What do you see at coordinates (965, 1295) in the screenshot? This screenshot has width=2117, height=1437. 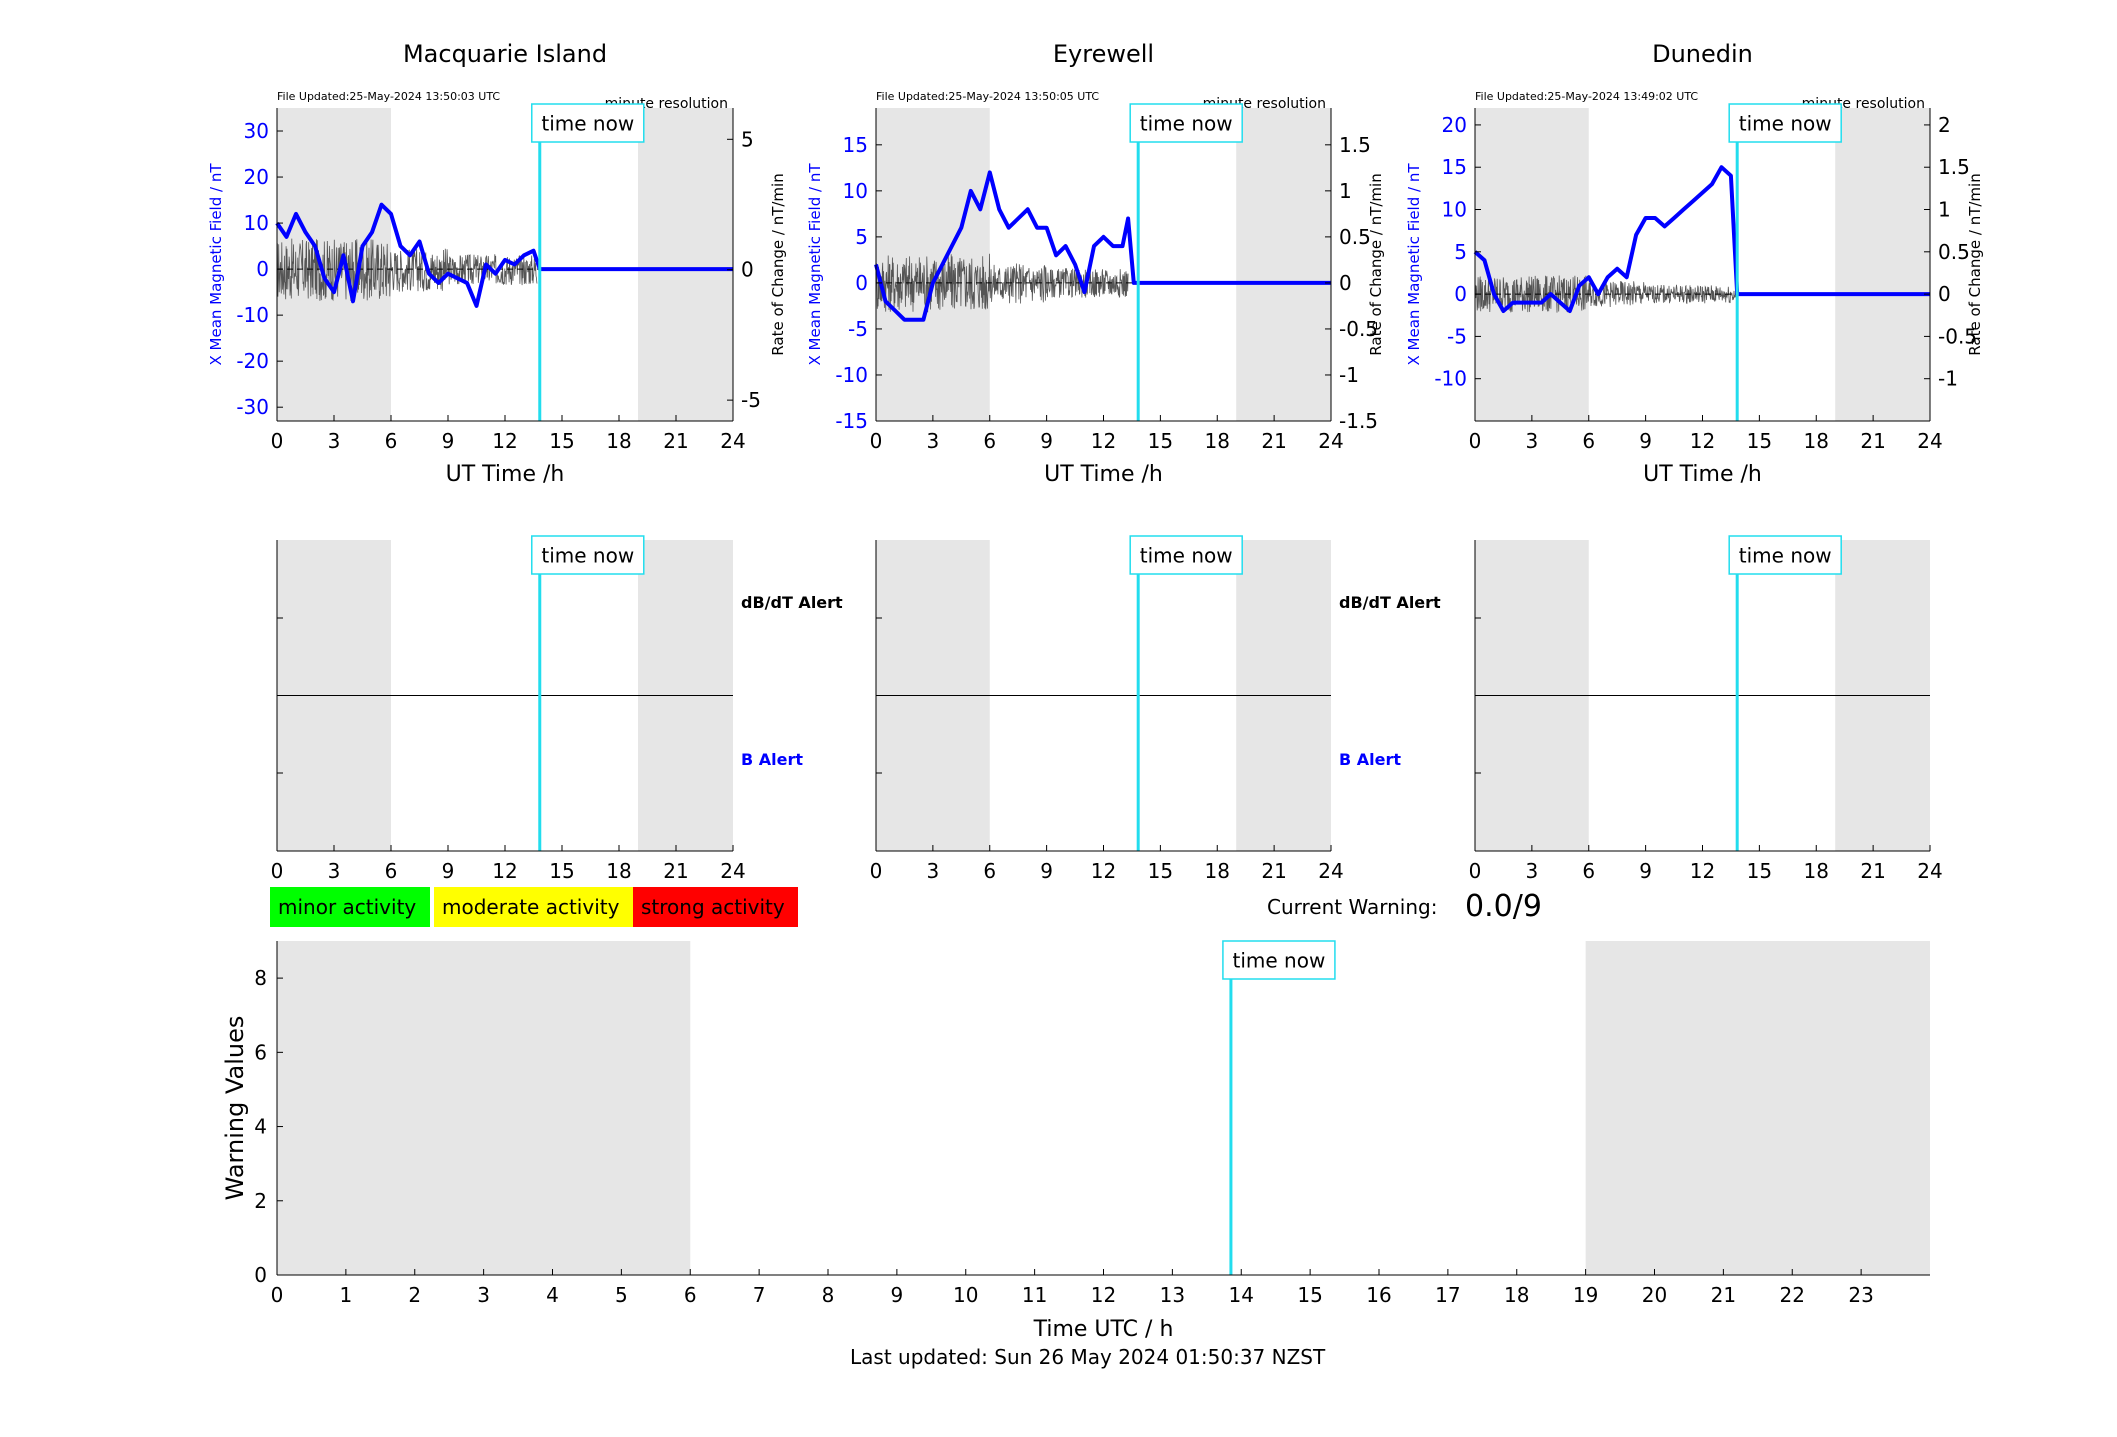 I see `x-tick-label: 10` at bounding box center [965, 1295].